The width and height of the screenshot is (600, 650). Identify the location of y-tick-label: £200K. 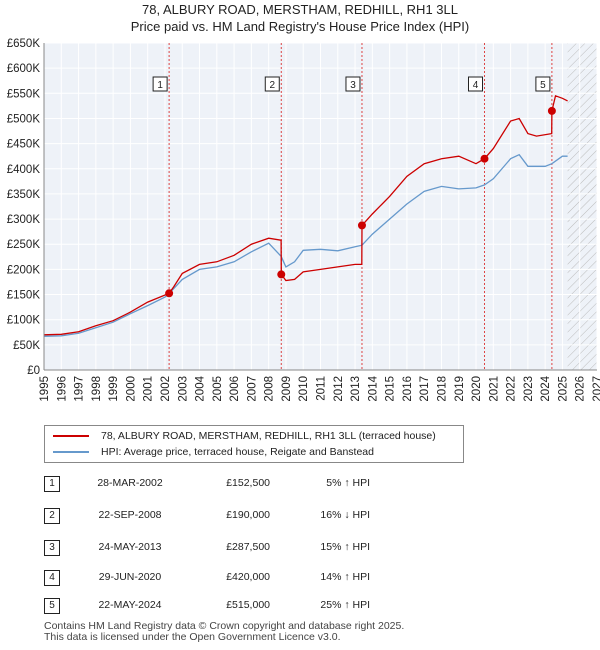
(24, 270).